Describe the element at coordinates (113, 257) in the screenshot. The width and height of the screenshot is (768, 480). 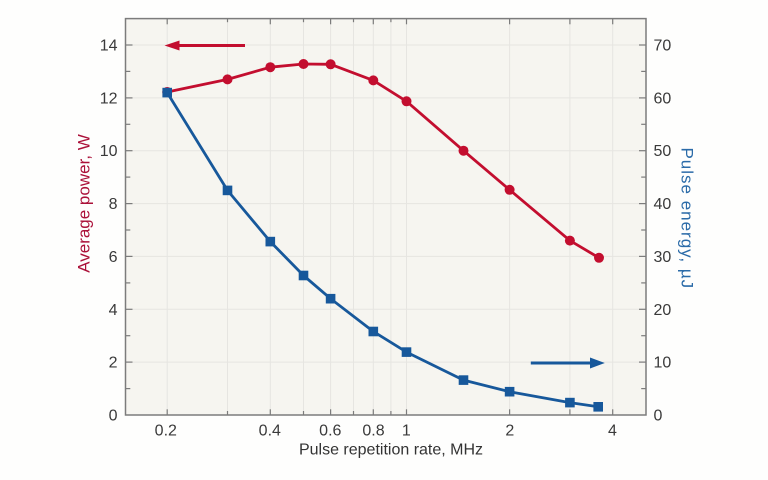
I see `svg-text: 6` at that location.